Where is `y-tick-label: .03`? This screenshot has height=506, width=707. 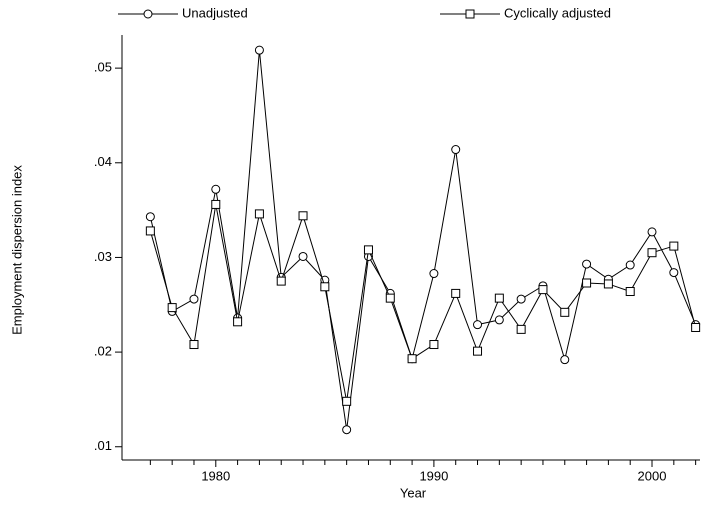 y-tick-label: .03 is located at coordinates (103, 256).